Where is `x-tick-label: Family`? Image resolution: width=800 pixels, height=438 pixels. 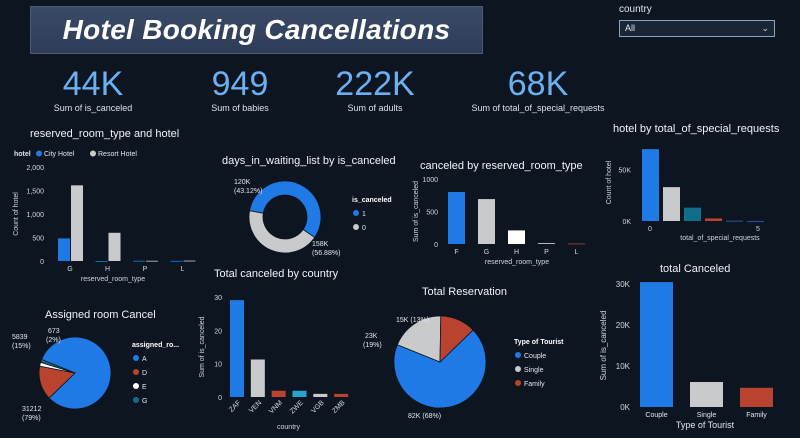 x-tick-label: Family is located at coordinates (756, 415).